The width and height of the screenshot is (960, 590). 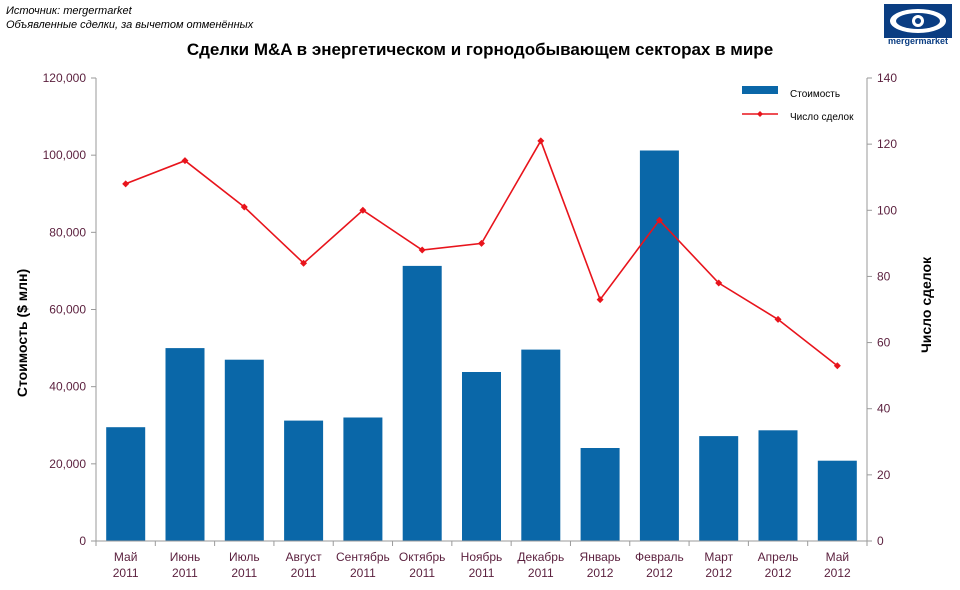 What do you see at coordinates (65, 78) in the screenshot?
I see `y-tick-label: 120,000` at bounding box center [65, 78].